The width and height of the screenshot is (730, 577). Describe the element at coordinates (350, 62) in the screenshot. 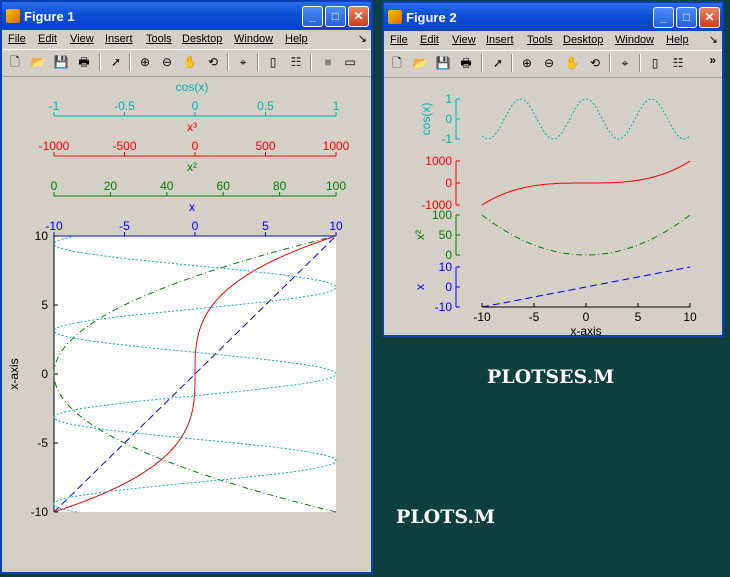

I see `show-plot-tools-icon: ▭` at that location.